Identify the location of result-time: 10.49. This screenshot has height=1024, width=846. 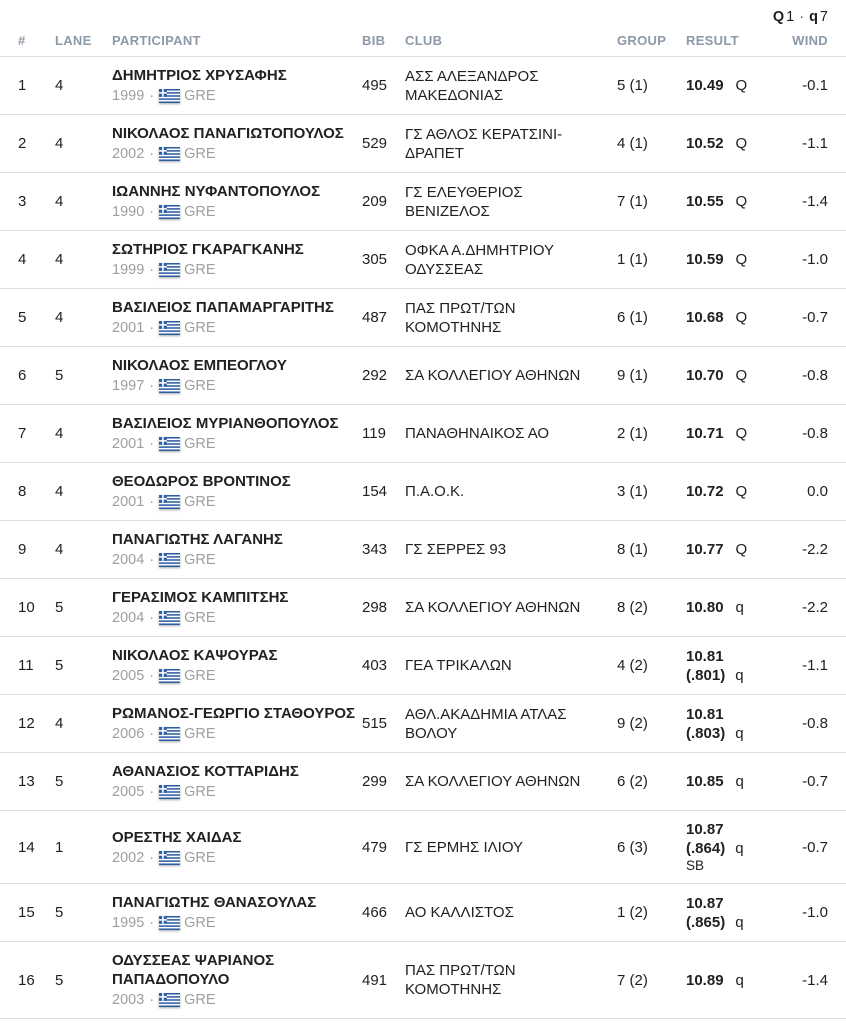
(705, 85).